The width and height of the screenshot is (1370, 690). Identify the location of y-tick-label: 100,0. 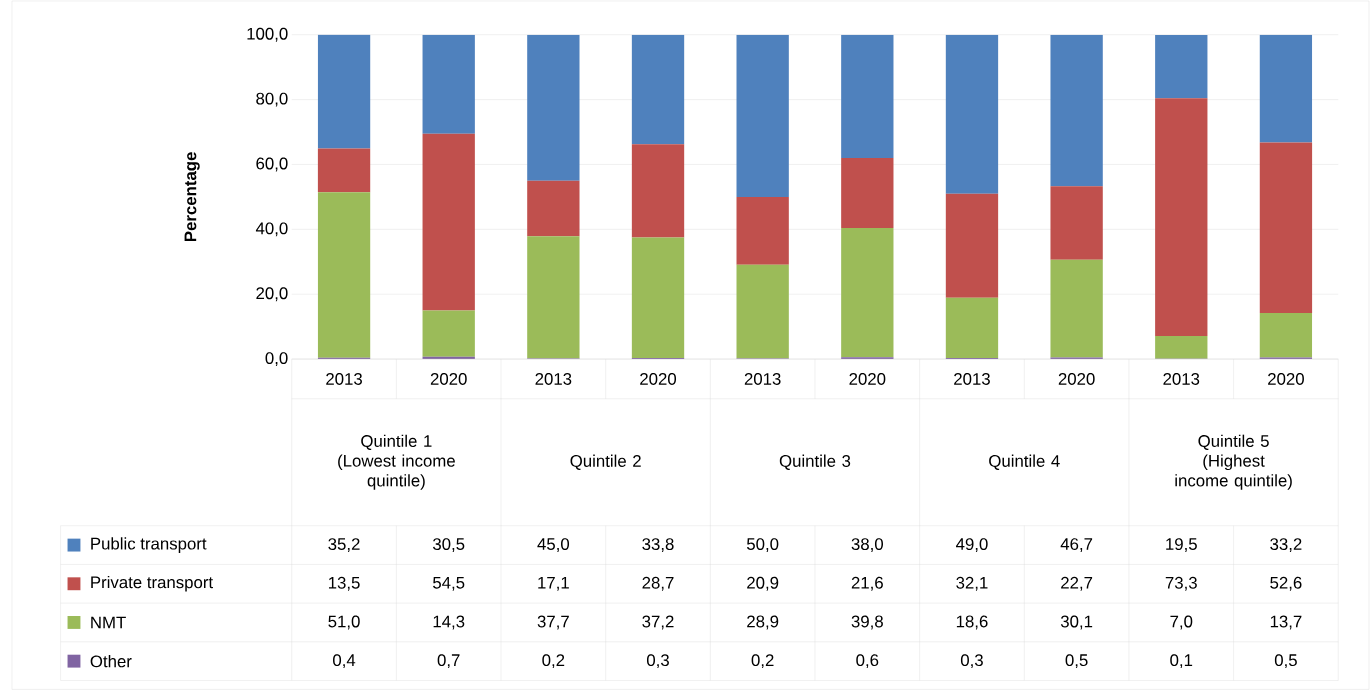
(267, 34).